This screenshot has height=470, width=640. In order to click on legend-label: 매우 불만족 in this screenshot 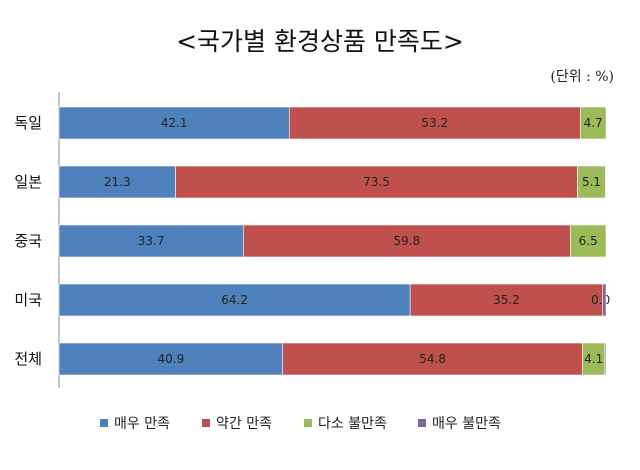, I will do `click(466, 424)`.